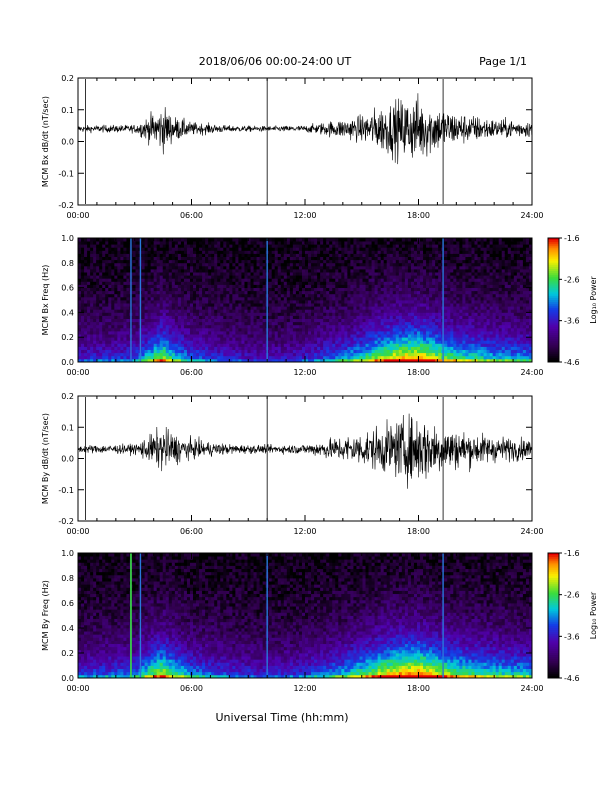 The width and height of the screenshot is (612, 792). I want to click on bx-dbdt-ytick-label: 0.2, so click(67, 78).